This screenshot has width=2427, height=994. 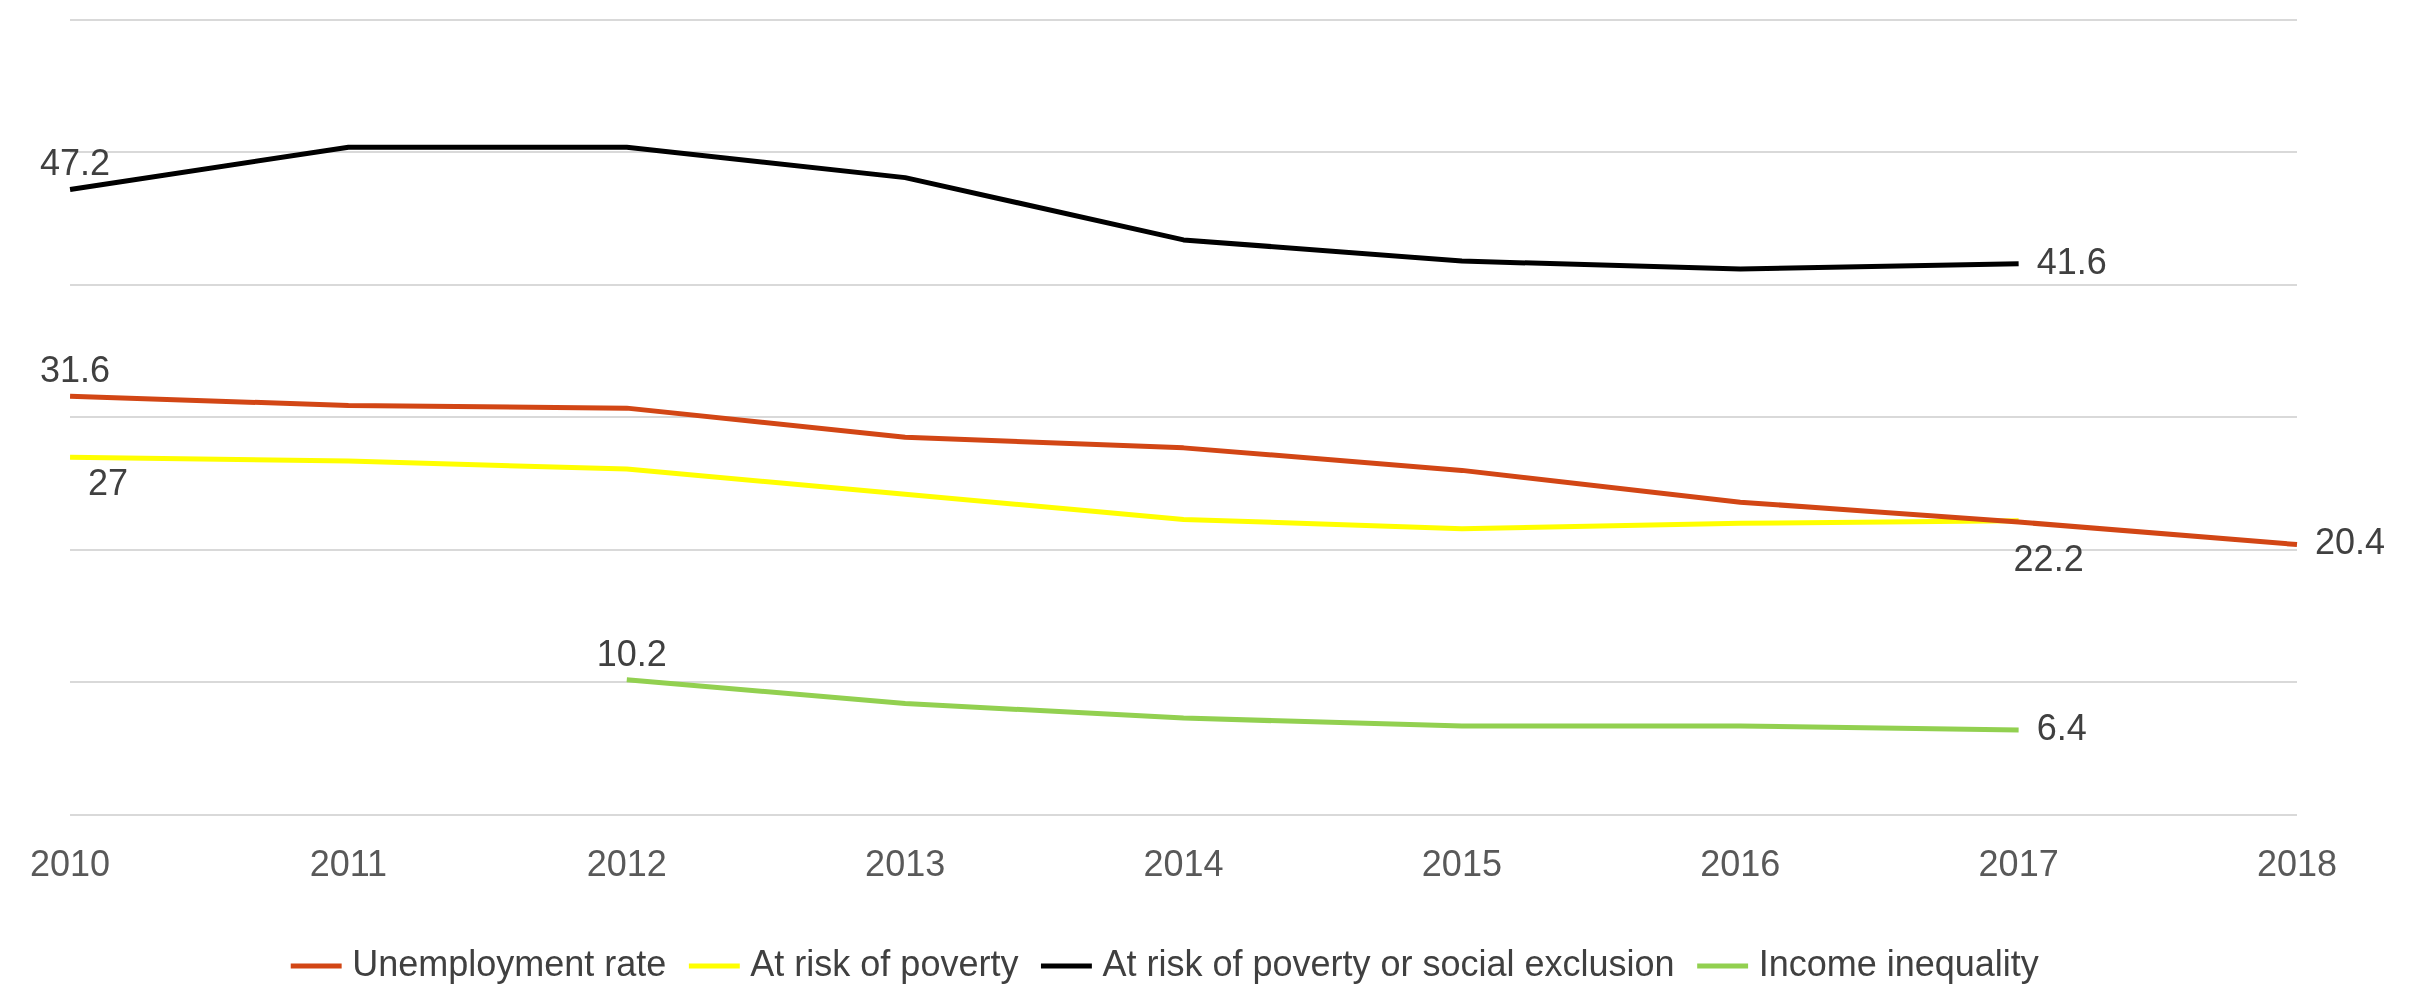 What do you see at coordinates (1461, 864) in the screenshot?
I see `x-tick-label: 2015` at bounding box center [1461, 864].